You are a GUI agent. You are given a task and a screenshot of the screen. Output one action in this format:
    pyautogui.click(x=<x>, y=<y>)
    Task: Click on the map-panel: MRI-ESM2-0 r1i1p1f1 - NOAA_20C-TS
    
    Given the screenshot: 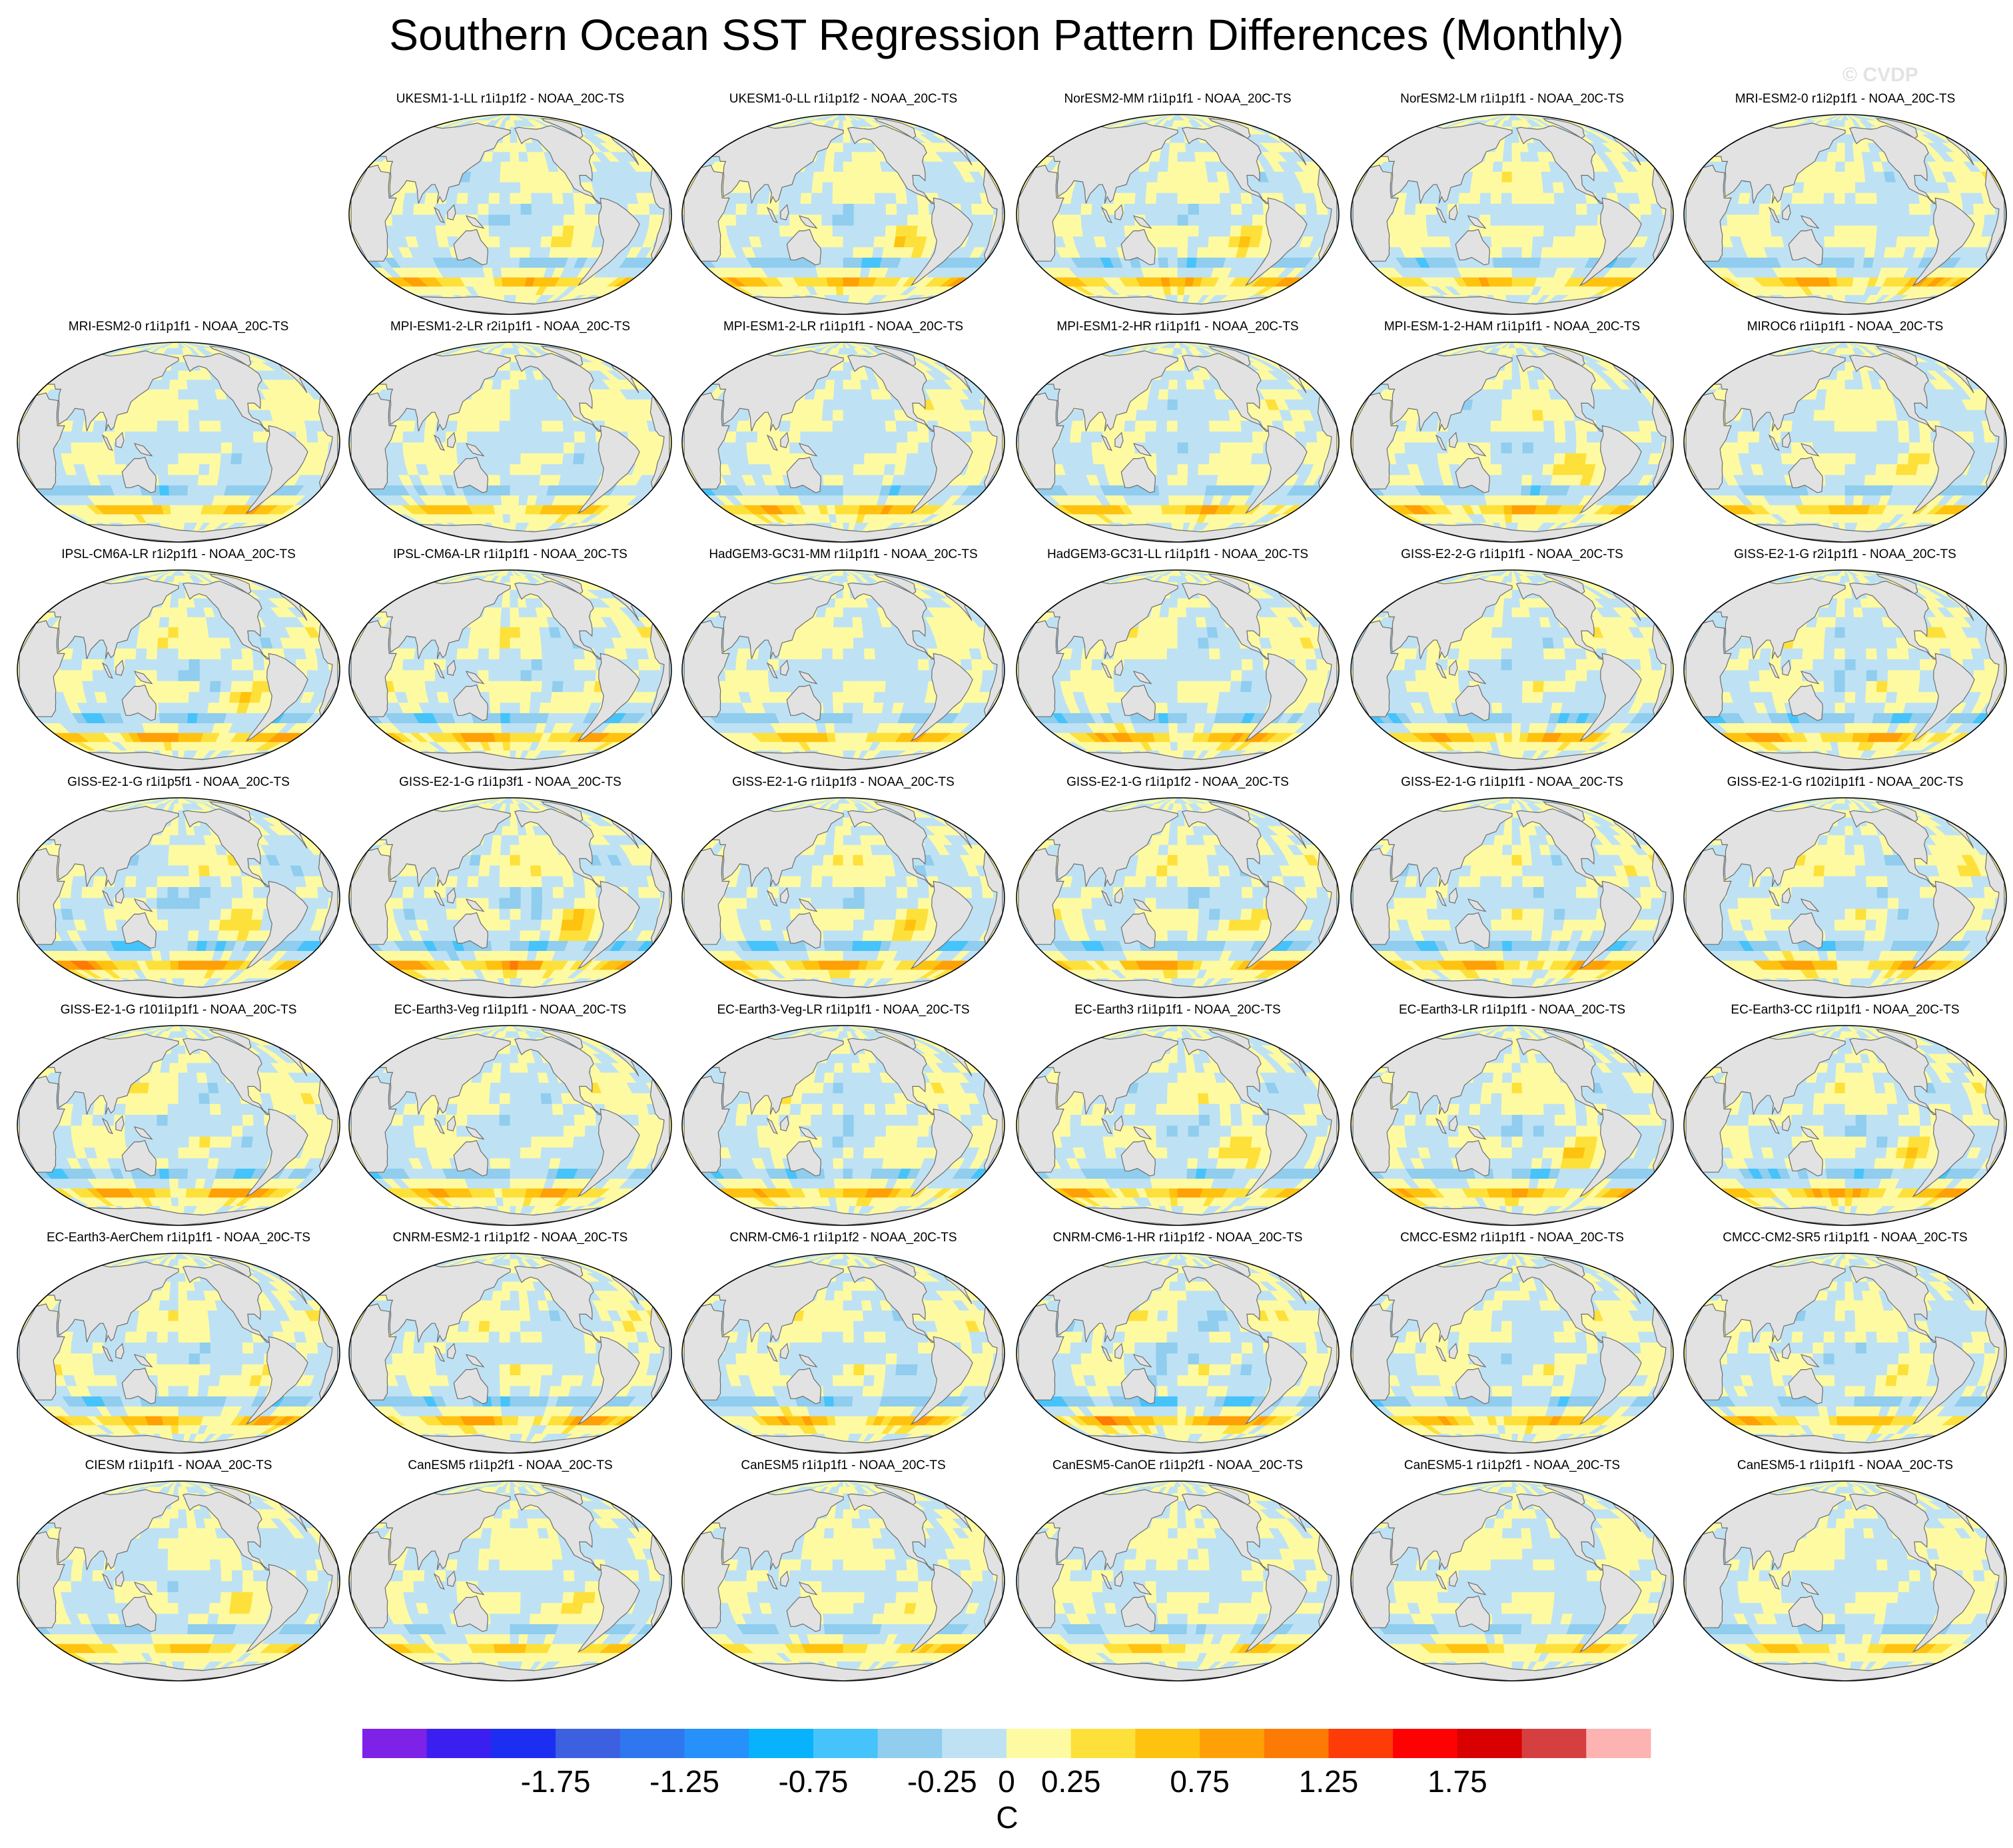 What is the action you would take?
    pyautogui.click(x=178, y=432)
    